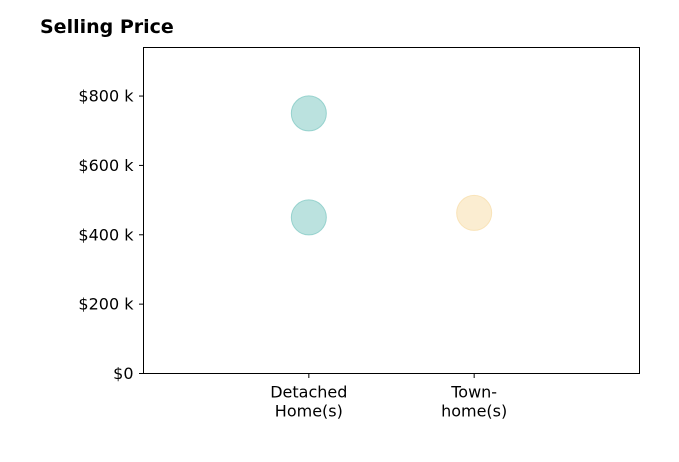 Image resolution: width=679 pixels, height=462 pixels. What do you see at coordinates (308, 402) in the screenshot?
I see `x-tick-label: Detached Home(s)` at bounding box center [308, 402].